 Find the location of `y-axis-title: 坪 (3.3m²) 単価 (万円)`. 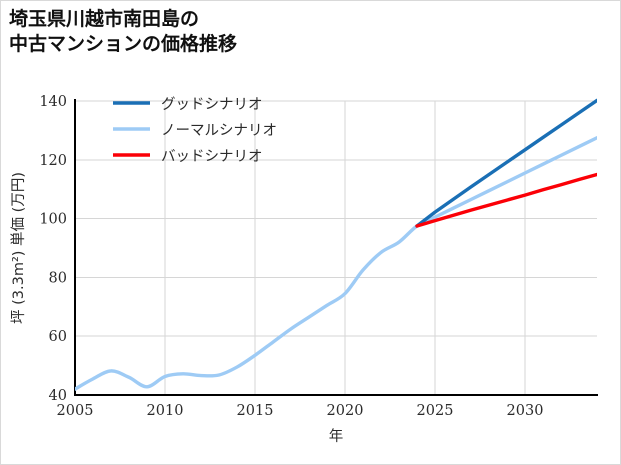

y-axis-title: 坪 (3.3m²) 単価 (万円) is located at coordinates (18, 248).